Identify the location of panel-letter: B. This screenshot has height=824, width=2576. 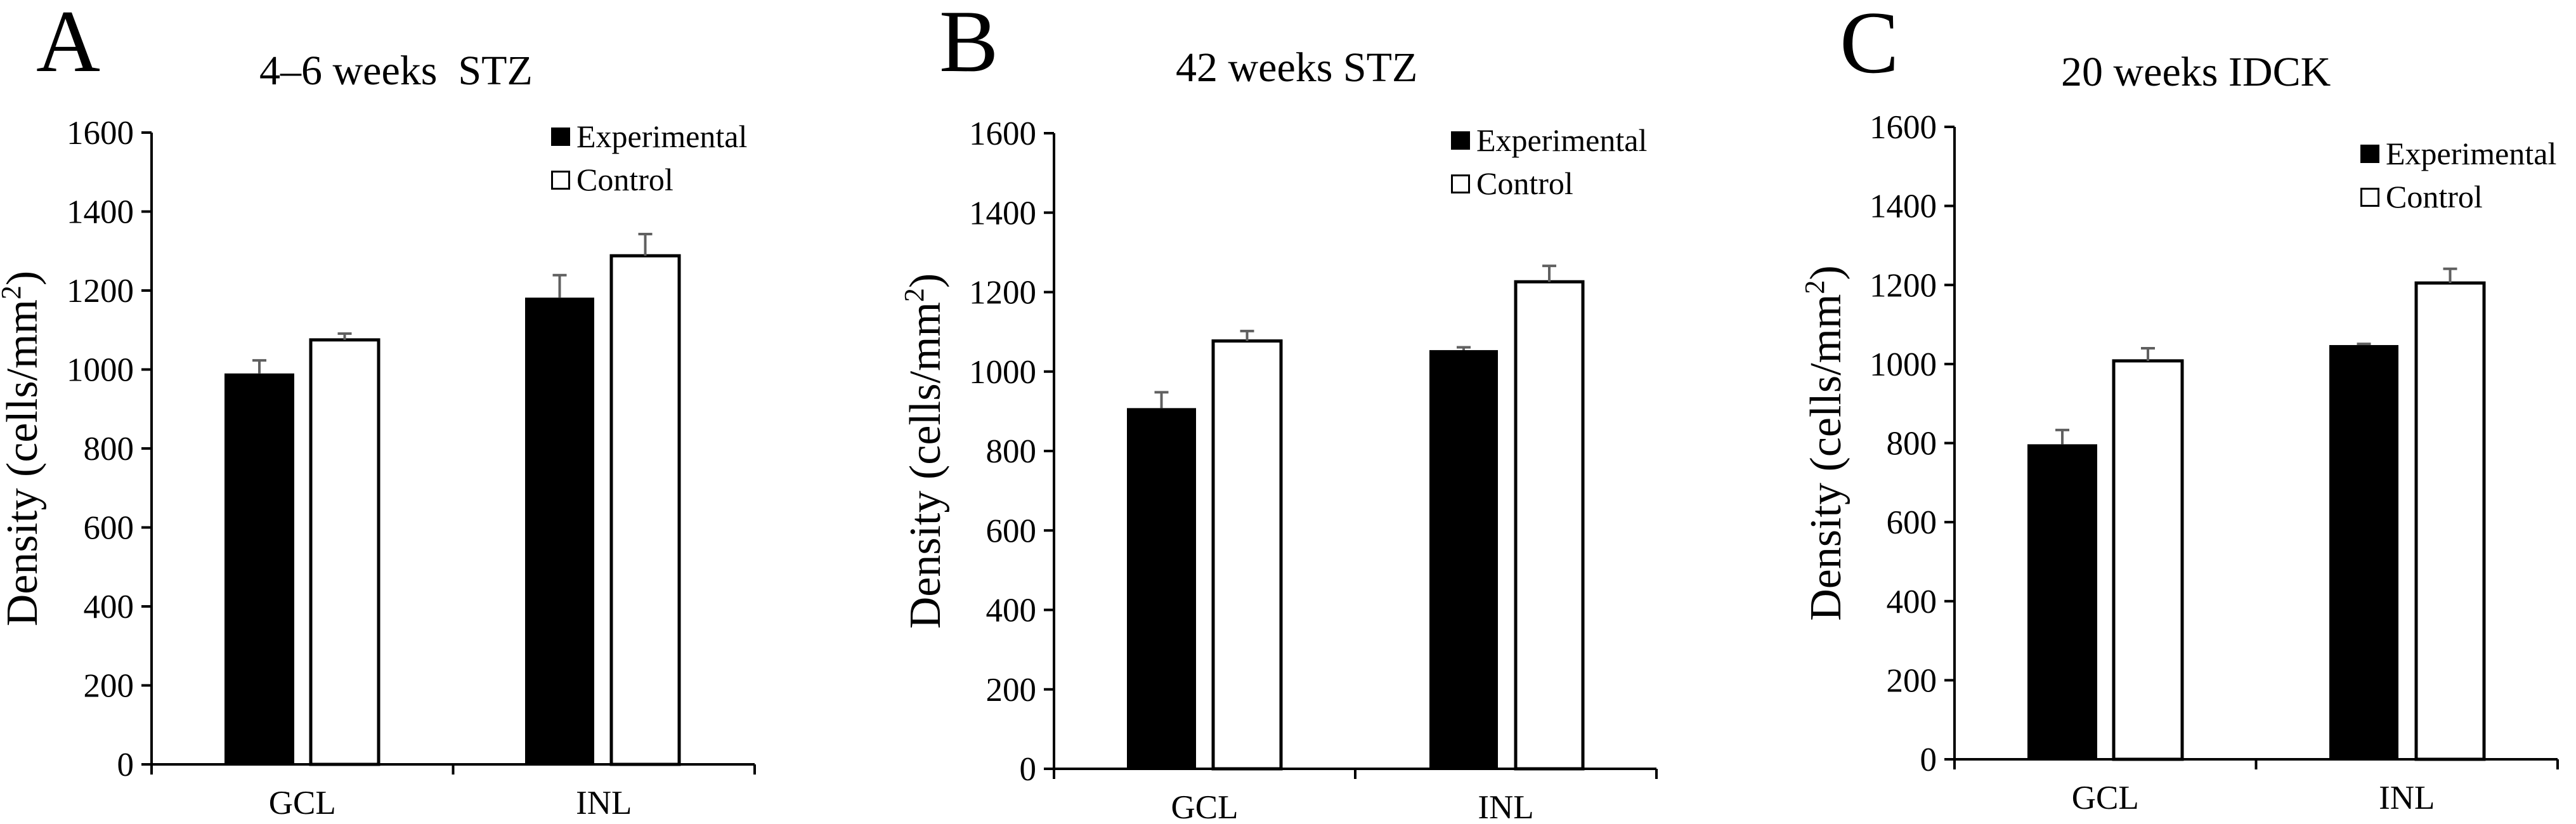
(969, 45).